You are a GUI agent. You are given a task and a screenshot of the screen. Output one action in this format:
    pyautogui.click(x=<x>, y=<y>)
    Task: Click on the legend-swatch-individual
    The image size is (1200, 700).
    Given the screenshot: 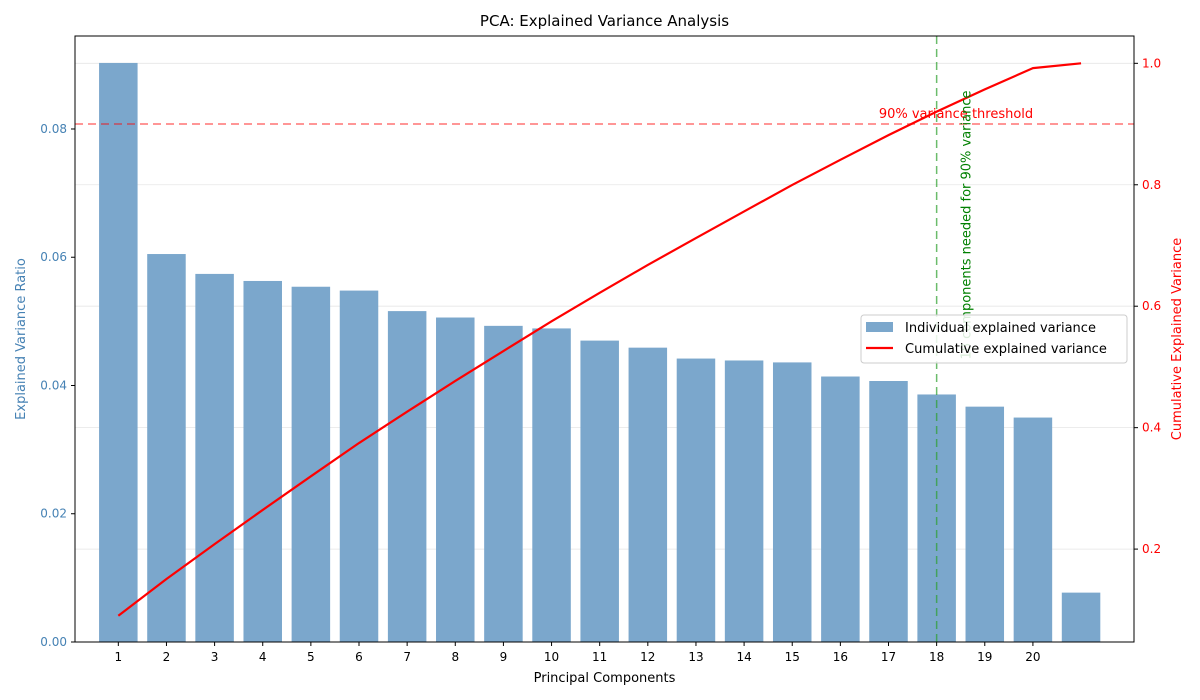 What is the action you would take?
    pyautogui.click(x=879, y=327)
    